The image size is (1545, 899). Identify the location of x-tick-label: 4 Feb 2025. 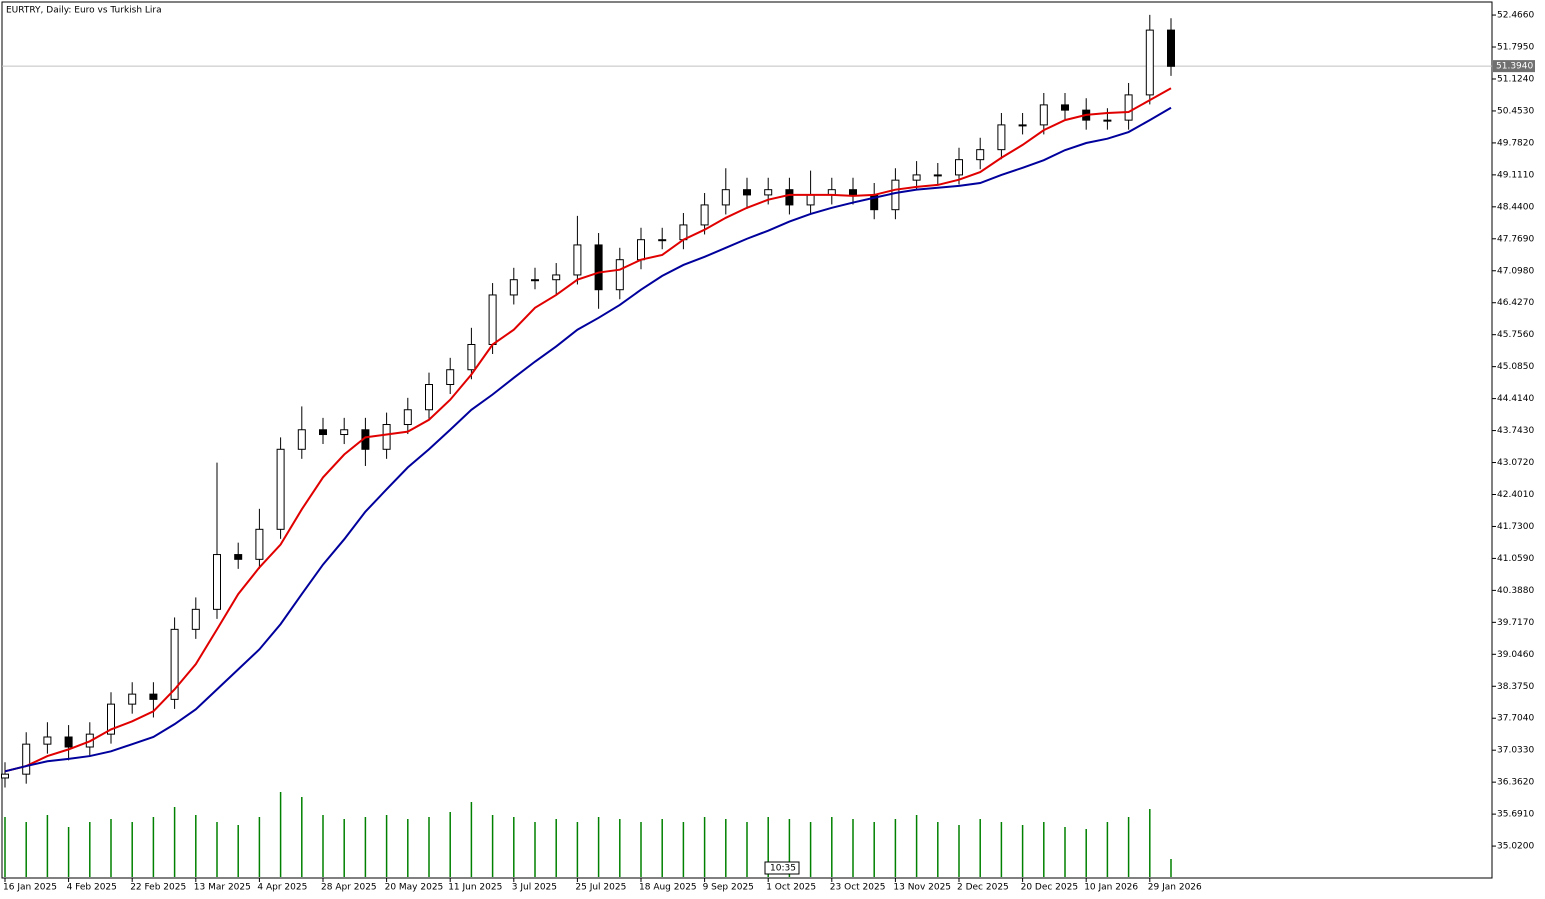
(92, 888).